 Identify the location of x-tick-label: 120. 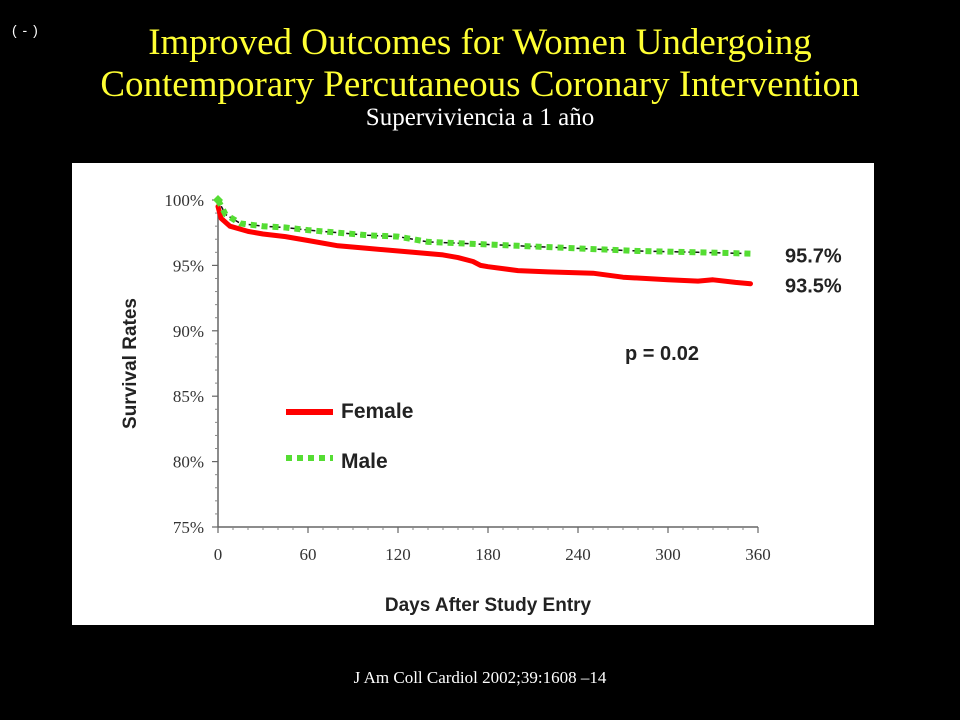
(398, 554).